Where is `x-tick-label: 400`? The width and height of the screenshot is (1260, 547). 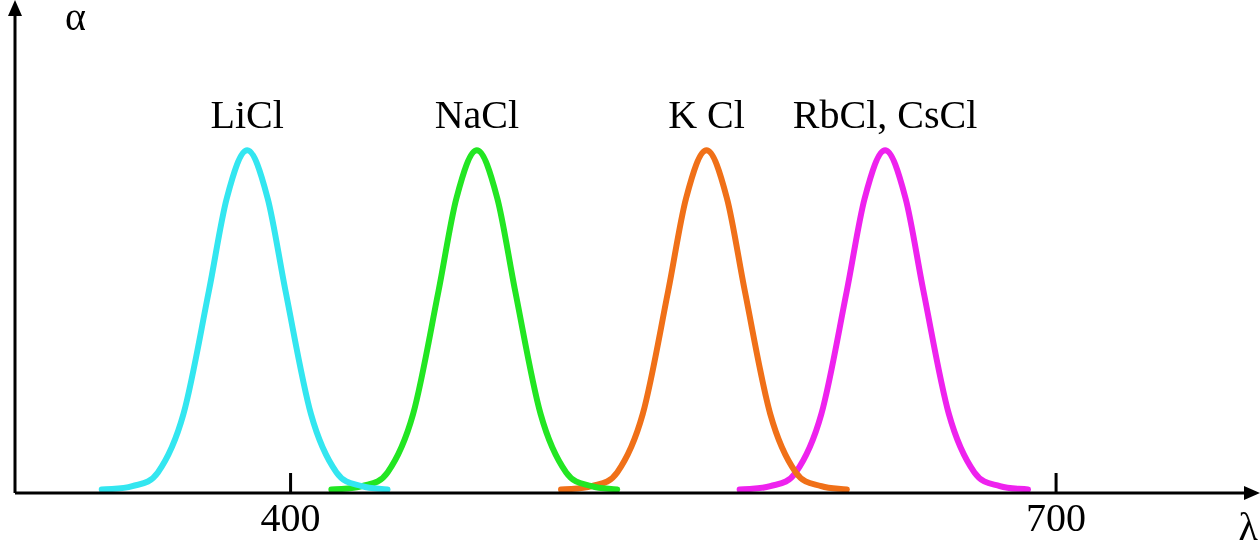
x-tick-label: 400 is located at coordinates (290, 517).